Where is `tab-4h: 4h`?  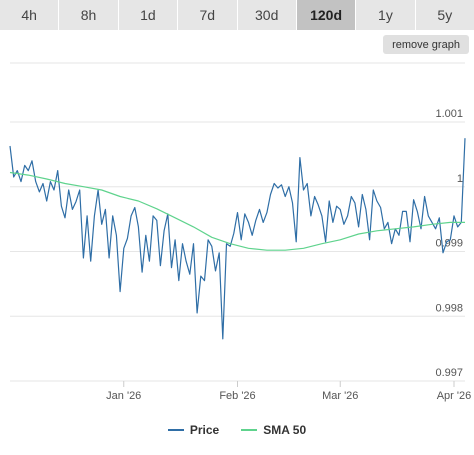
tab-4h: 4h is located at coordinates (30, 15).